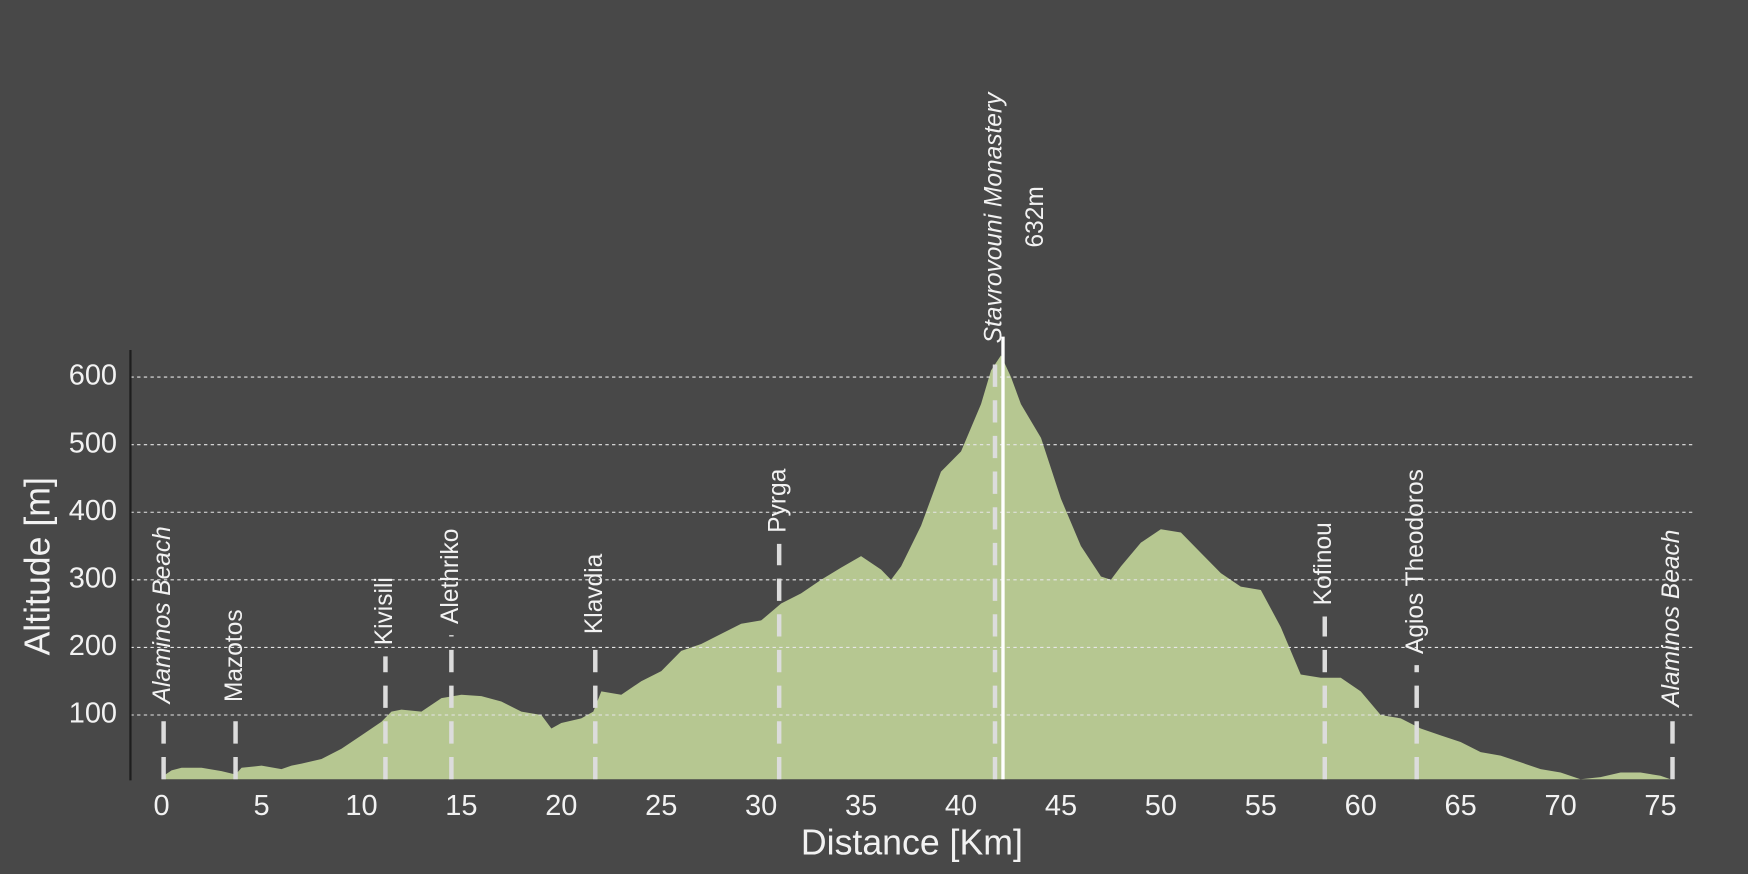  What do you see at coordinates (761, 806) in the screenshot?
I see `x-tick-label: 30` at bounding box center [761, 806].